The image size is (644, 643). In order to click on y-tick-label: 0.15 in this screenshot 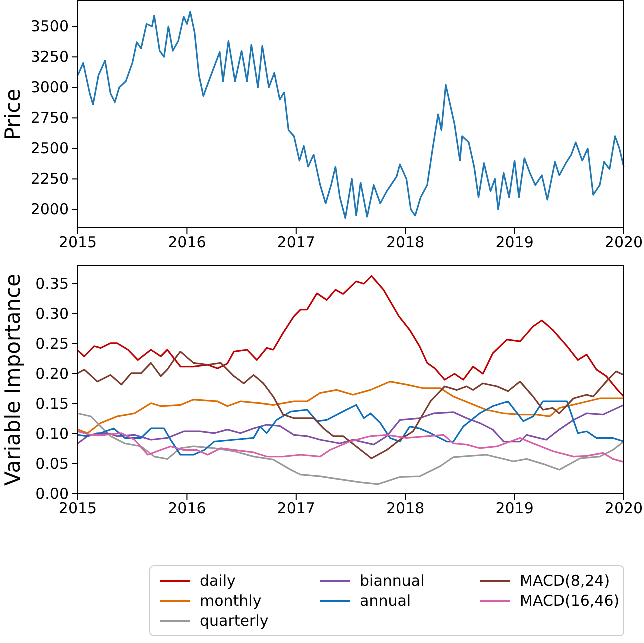, I will do `click(52, 403)`.